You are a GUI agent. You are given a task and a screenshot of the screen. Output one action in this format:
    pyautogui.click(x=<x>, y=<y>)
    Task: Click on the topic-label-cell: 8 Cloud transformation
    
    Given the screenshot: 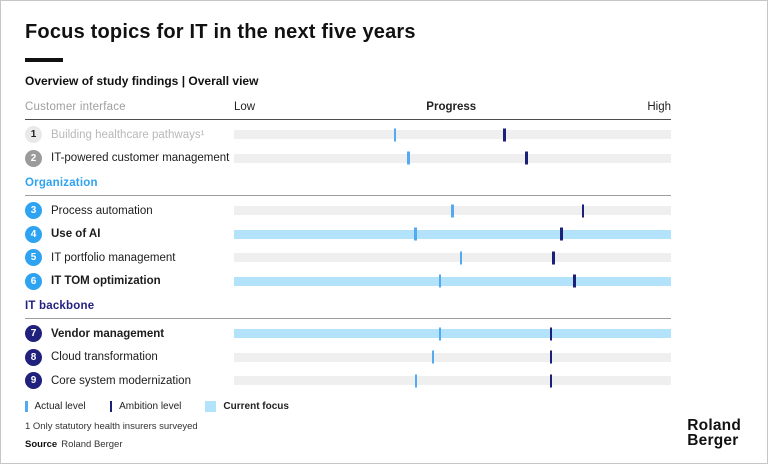 What is the action you would take?
    pyautogui.click(x=129, y=357)
    